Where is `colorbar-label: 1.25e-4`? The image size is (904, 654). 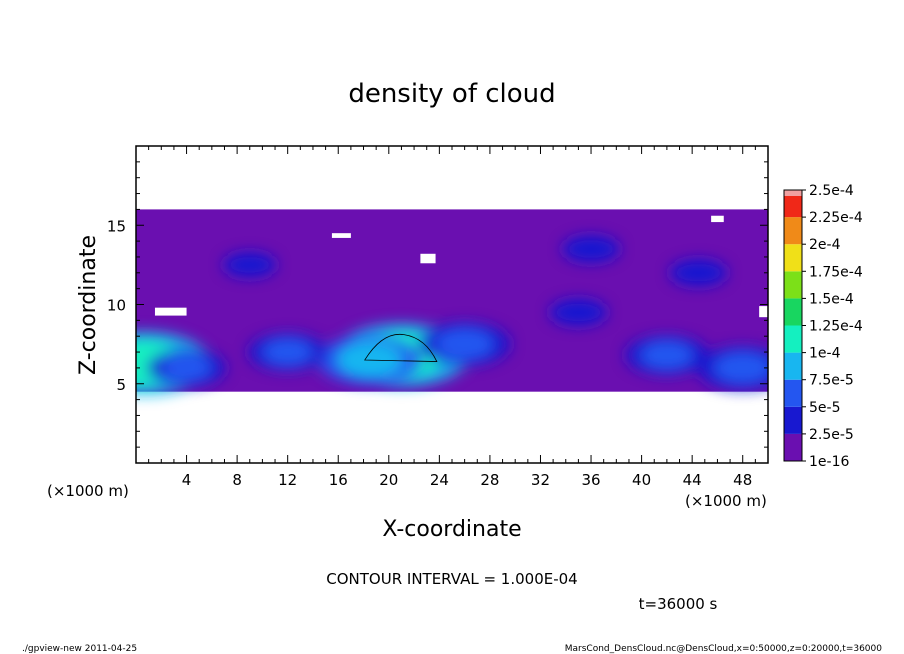 colorbar-label: 1.25e-4 is located at coordinates (836, 327).